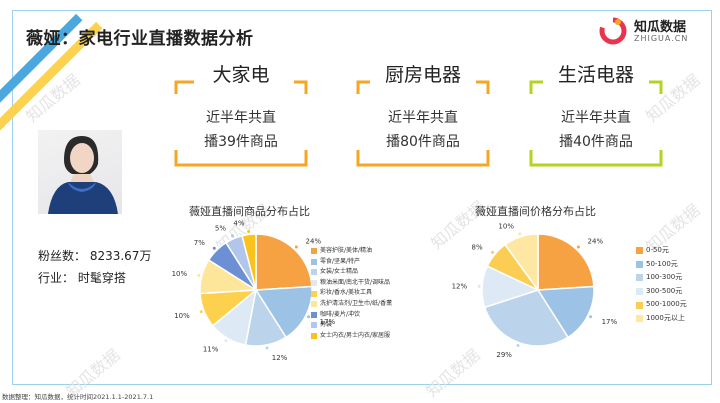  I want to click on chart2-legend-item: 500-1000元, so click(661, 305).